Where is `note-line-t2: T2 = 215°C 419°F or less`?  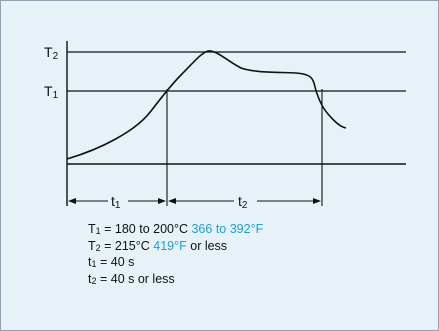
note-line-t2: T2 = 215°C 419°F or less is located at coordinates (158, 245).